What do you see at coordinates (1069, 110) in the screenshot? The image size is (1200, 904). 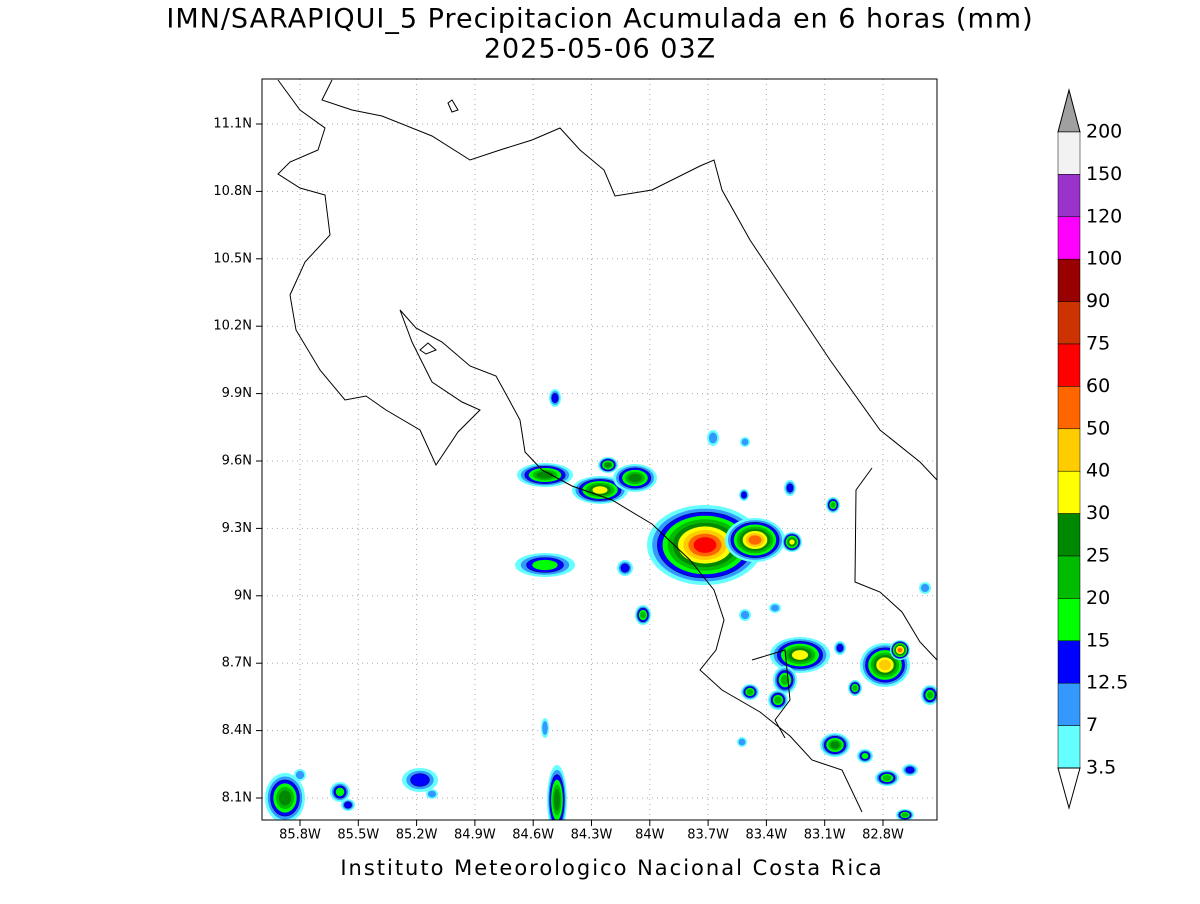 I see `colorbar-over` at bounding box center [1069, 110].